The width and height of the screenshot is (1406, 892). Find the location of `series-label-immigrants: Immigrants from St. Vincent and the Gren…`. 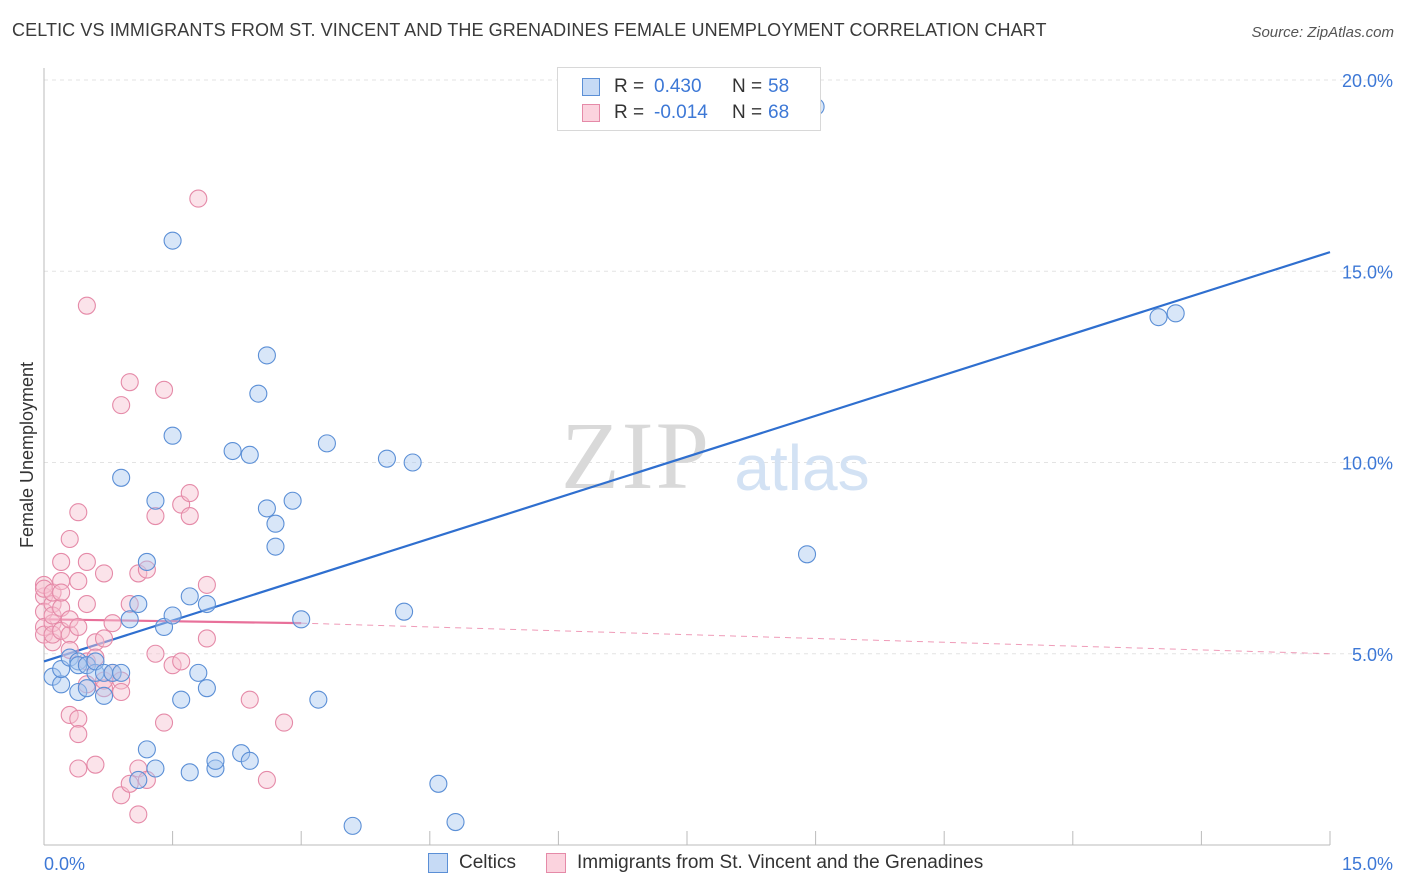

series-label-immigrants: Immigrants from St. Vincent and the Gren… is located at coordinates (780, 862).